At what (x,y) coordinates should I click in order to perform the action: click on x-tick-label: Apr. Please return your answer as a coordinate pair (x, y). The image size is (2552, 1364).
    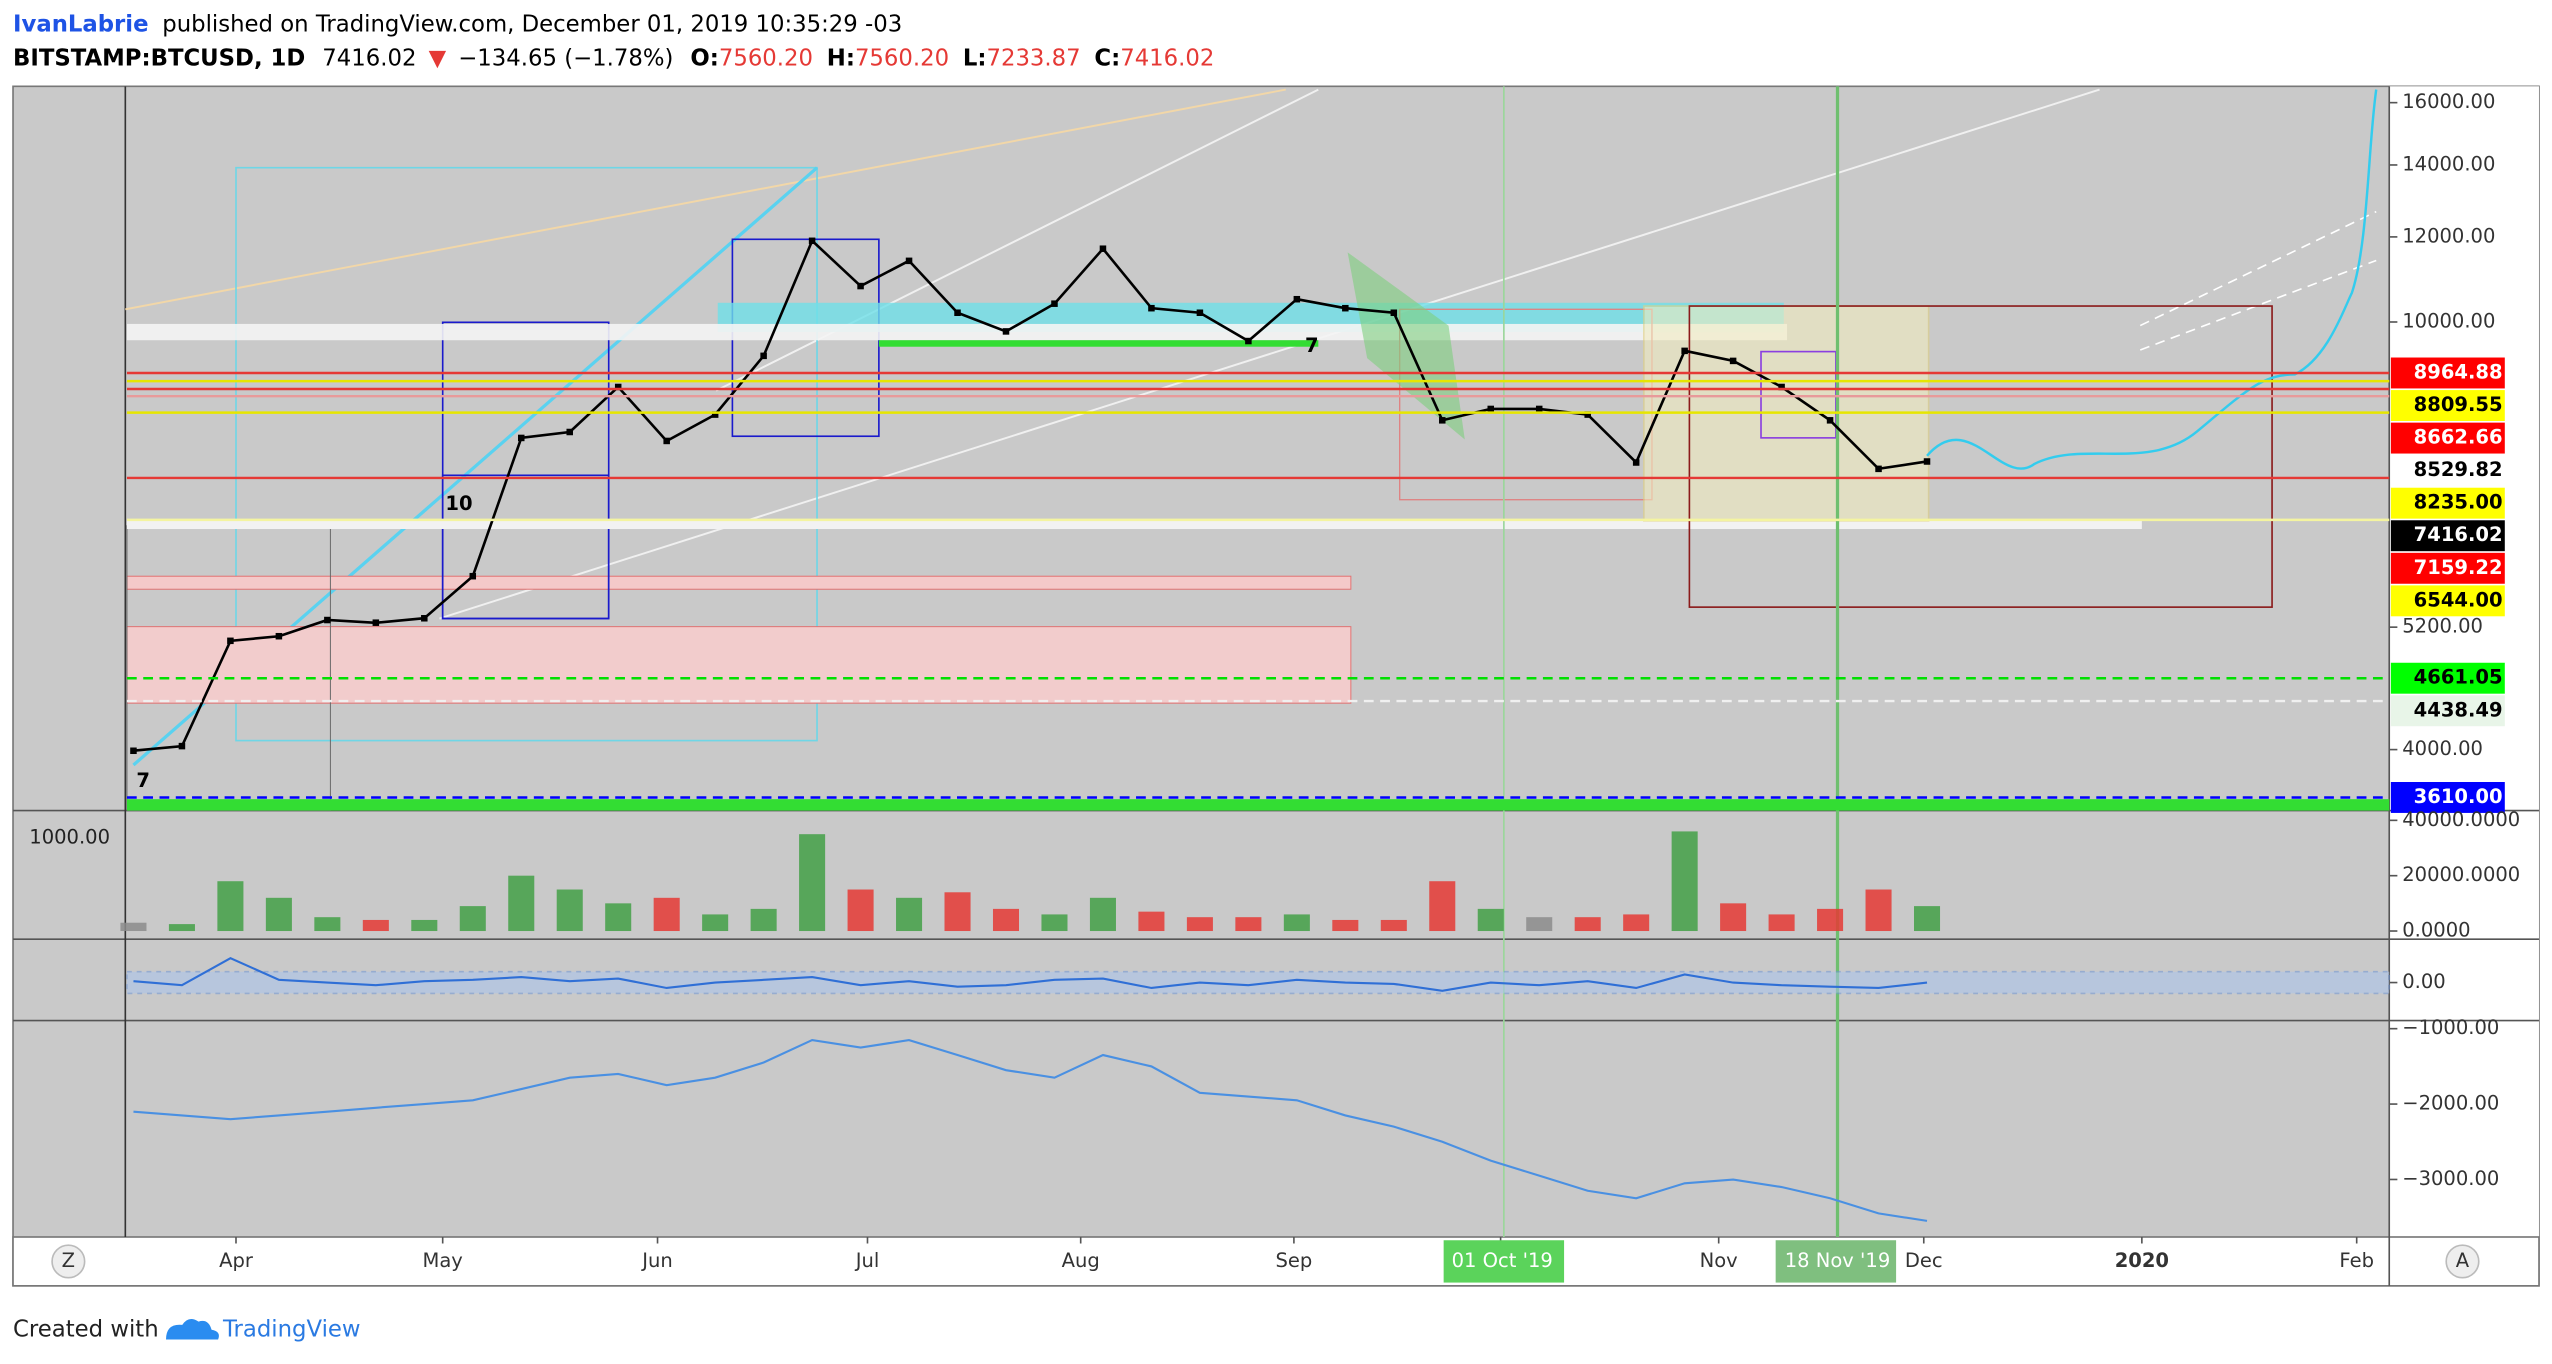
    Looking at the image, I should click on (236, 1260).